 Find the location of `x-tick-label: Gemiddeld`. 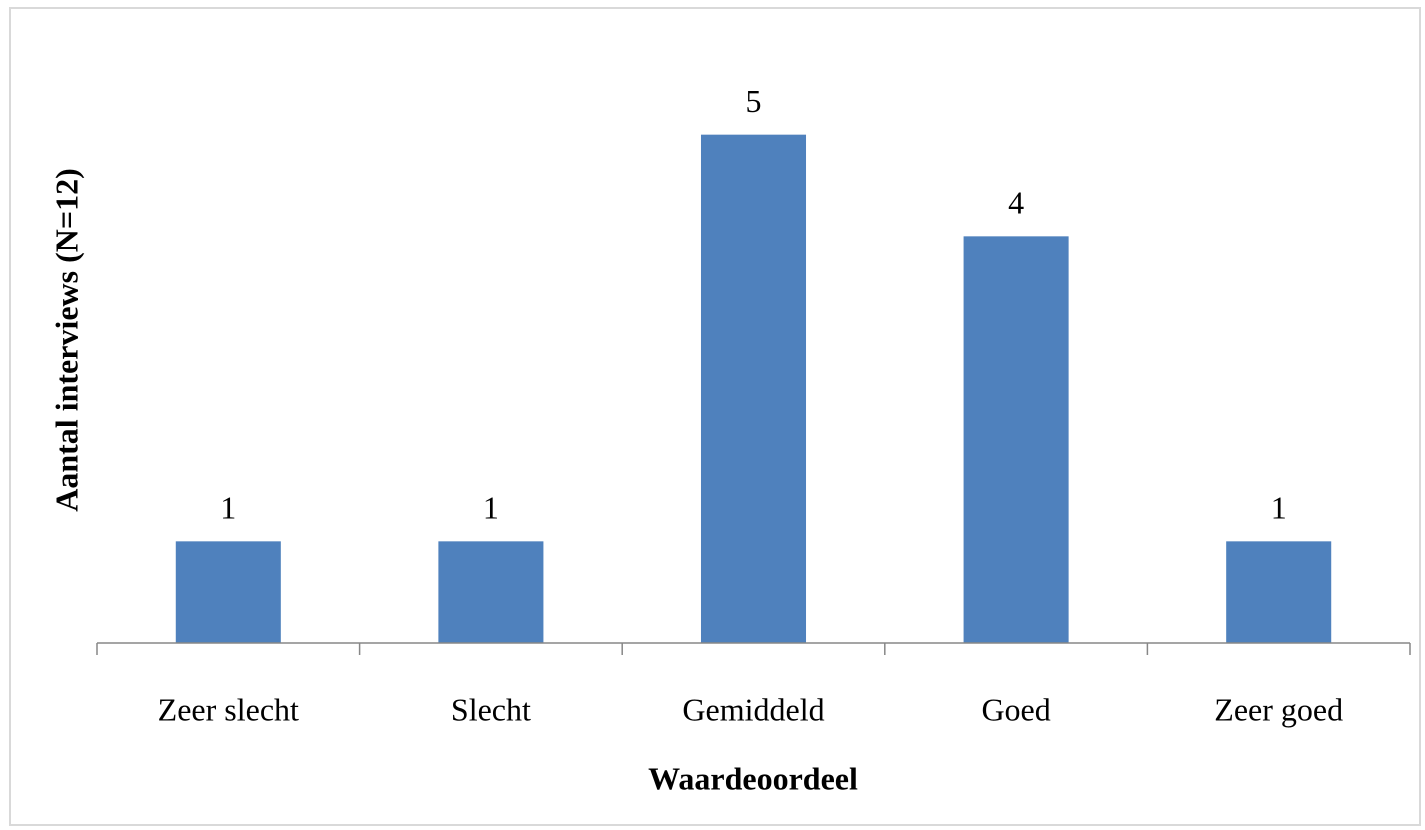

x-tick-label: Gemiddeld is located at coordinates (753, 709).